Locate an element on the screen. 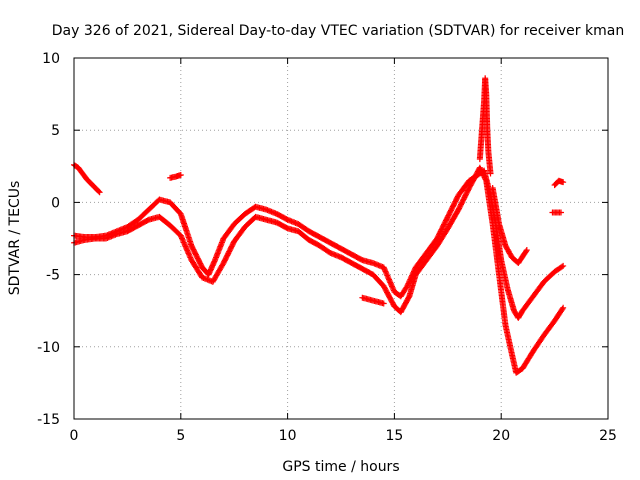 The height and width of the screenshot is (480, 640). x-tick-label: 25 is located at coordinates (608, 436).